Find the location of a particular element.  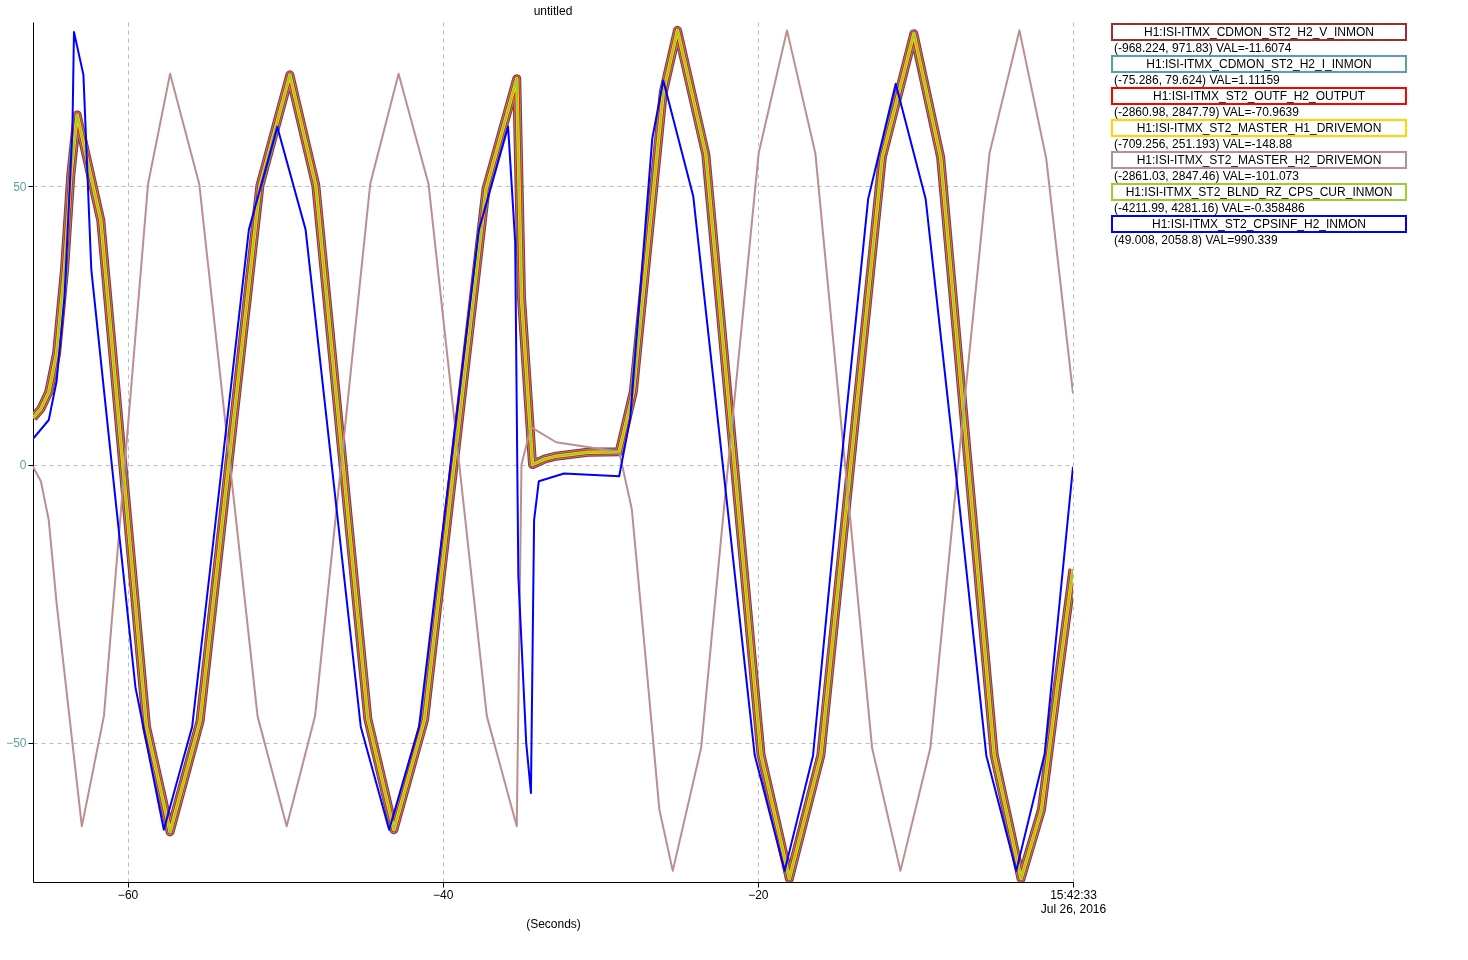

chart-title: untitled is located at coordinates (553, 11).